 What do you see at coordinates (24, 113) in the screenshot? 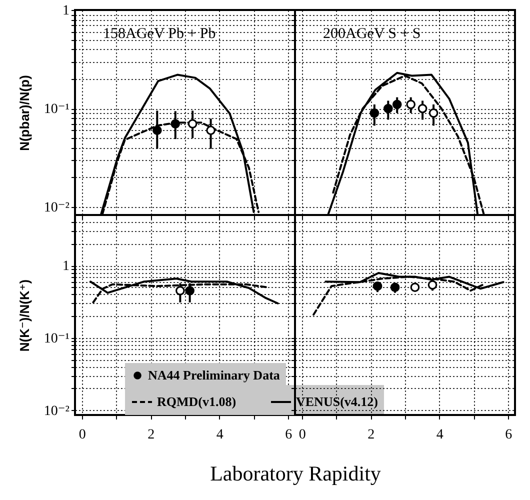
I see `y-axis-title: N(pbar)/N(p)` at bounding box center [24, 113].